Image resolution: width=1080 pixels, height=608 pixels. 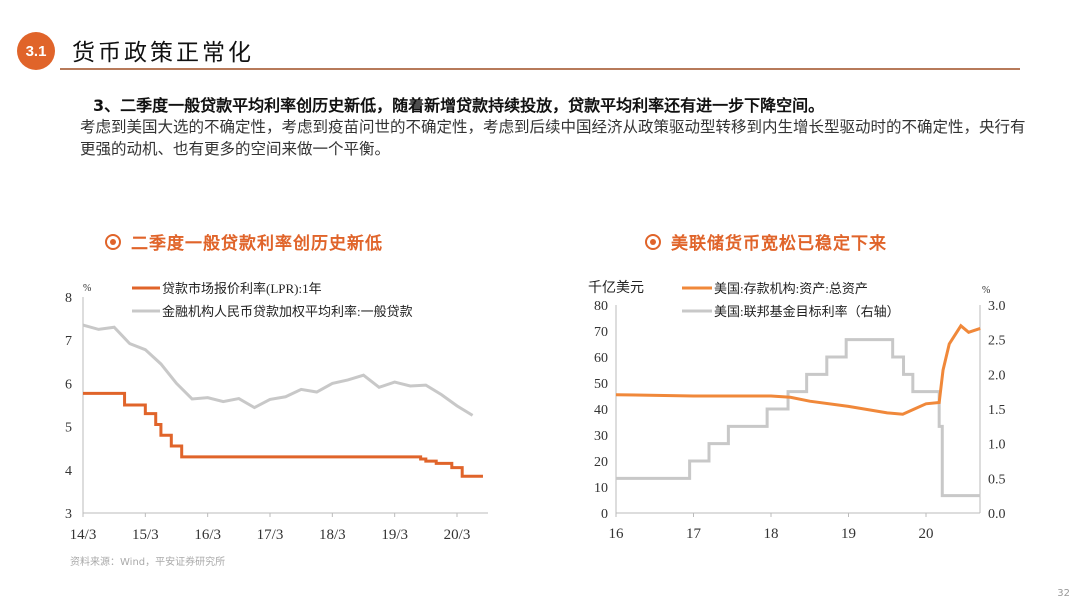 I want to click on y-tick-label: 3, so click(x=68, y=514).